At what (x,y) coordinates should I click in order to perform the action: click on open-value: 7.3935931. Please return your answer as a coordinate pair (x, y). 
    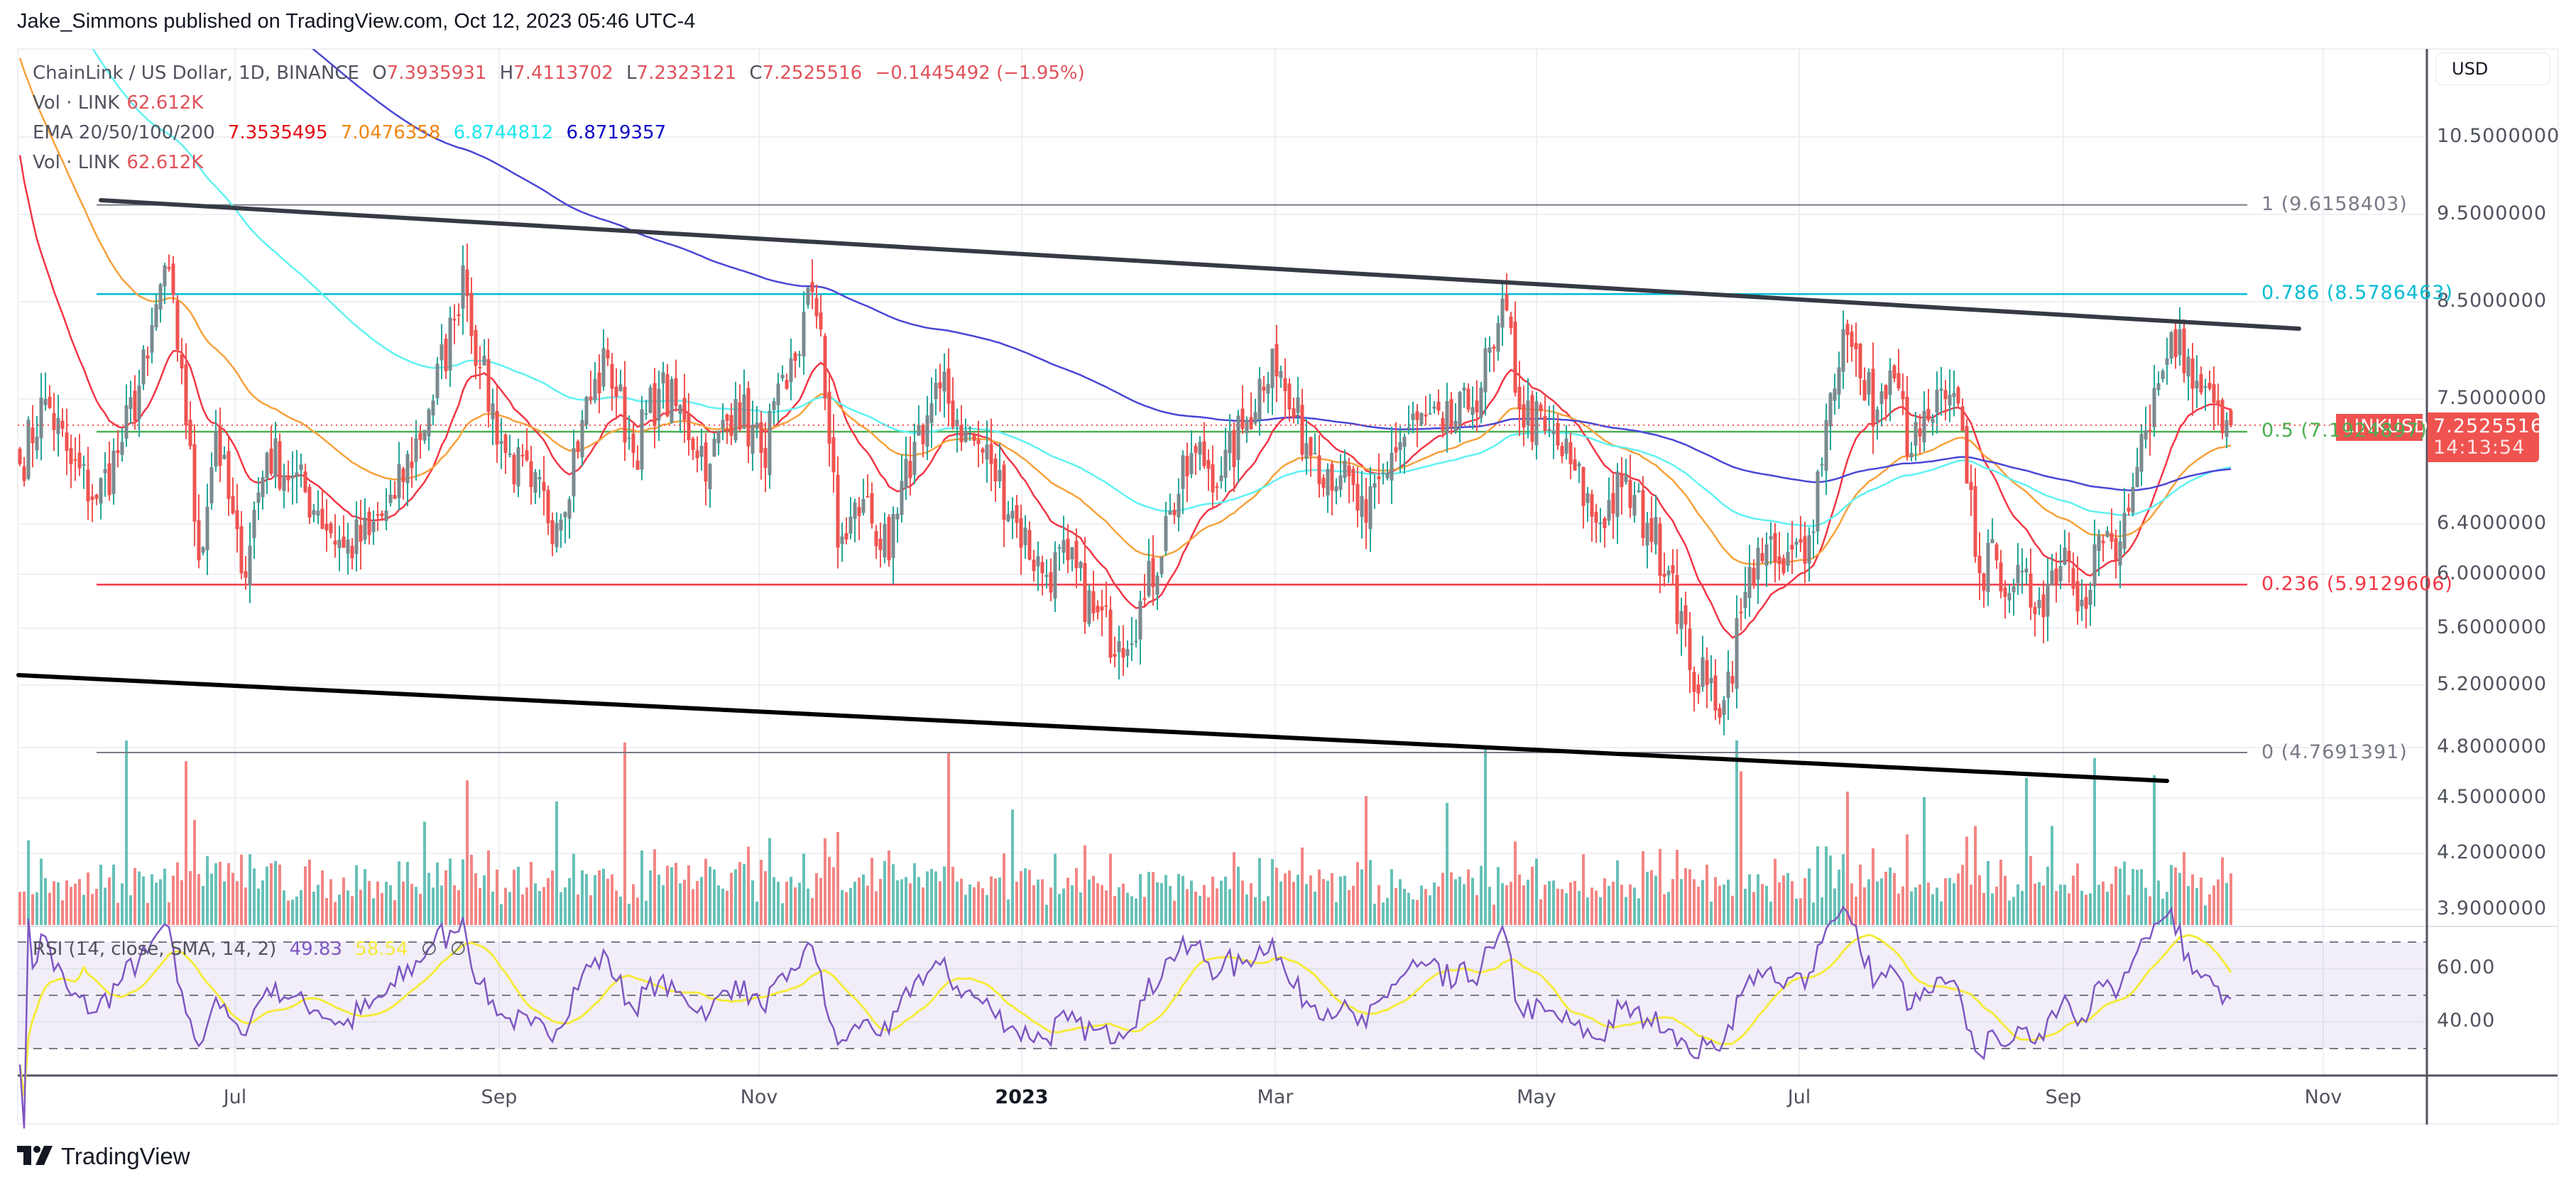
    Looking at the image, I should click on (436, 73).